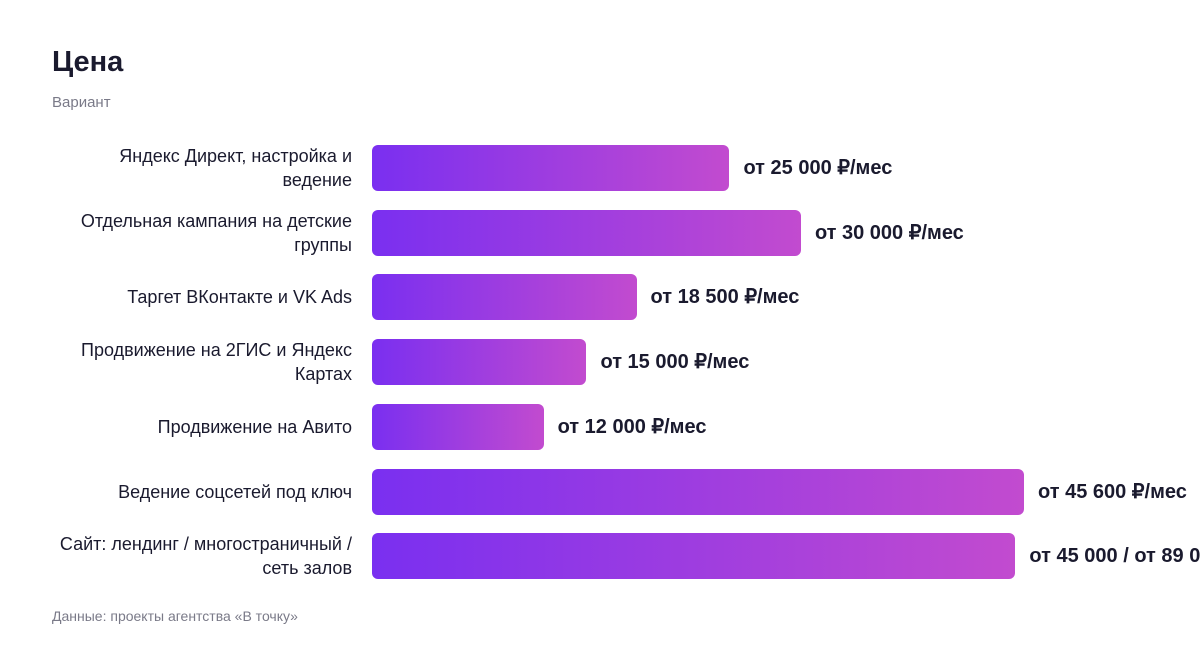  What do you see at coordinates (175, 616) in the screenshot?
I see `source-note: Данные: проекты агентства «В точку»` at bounding box center [175, 616].